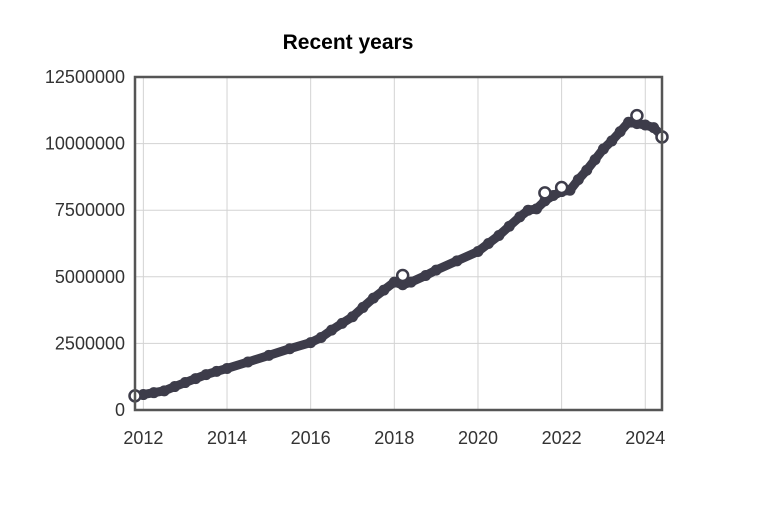 The image size is (768, 522). Describe the element at coordinates (562, 438) in the screenshot. I see `x-tick-label: 2022` at that location.